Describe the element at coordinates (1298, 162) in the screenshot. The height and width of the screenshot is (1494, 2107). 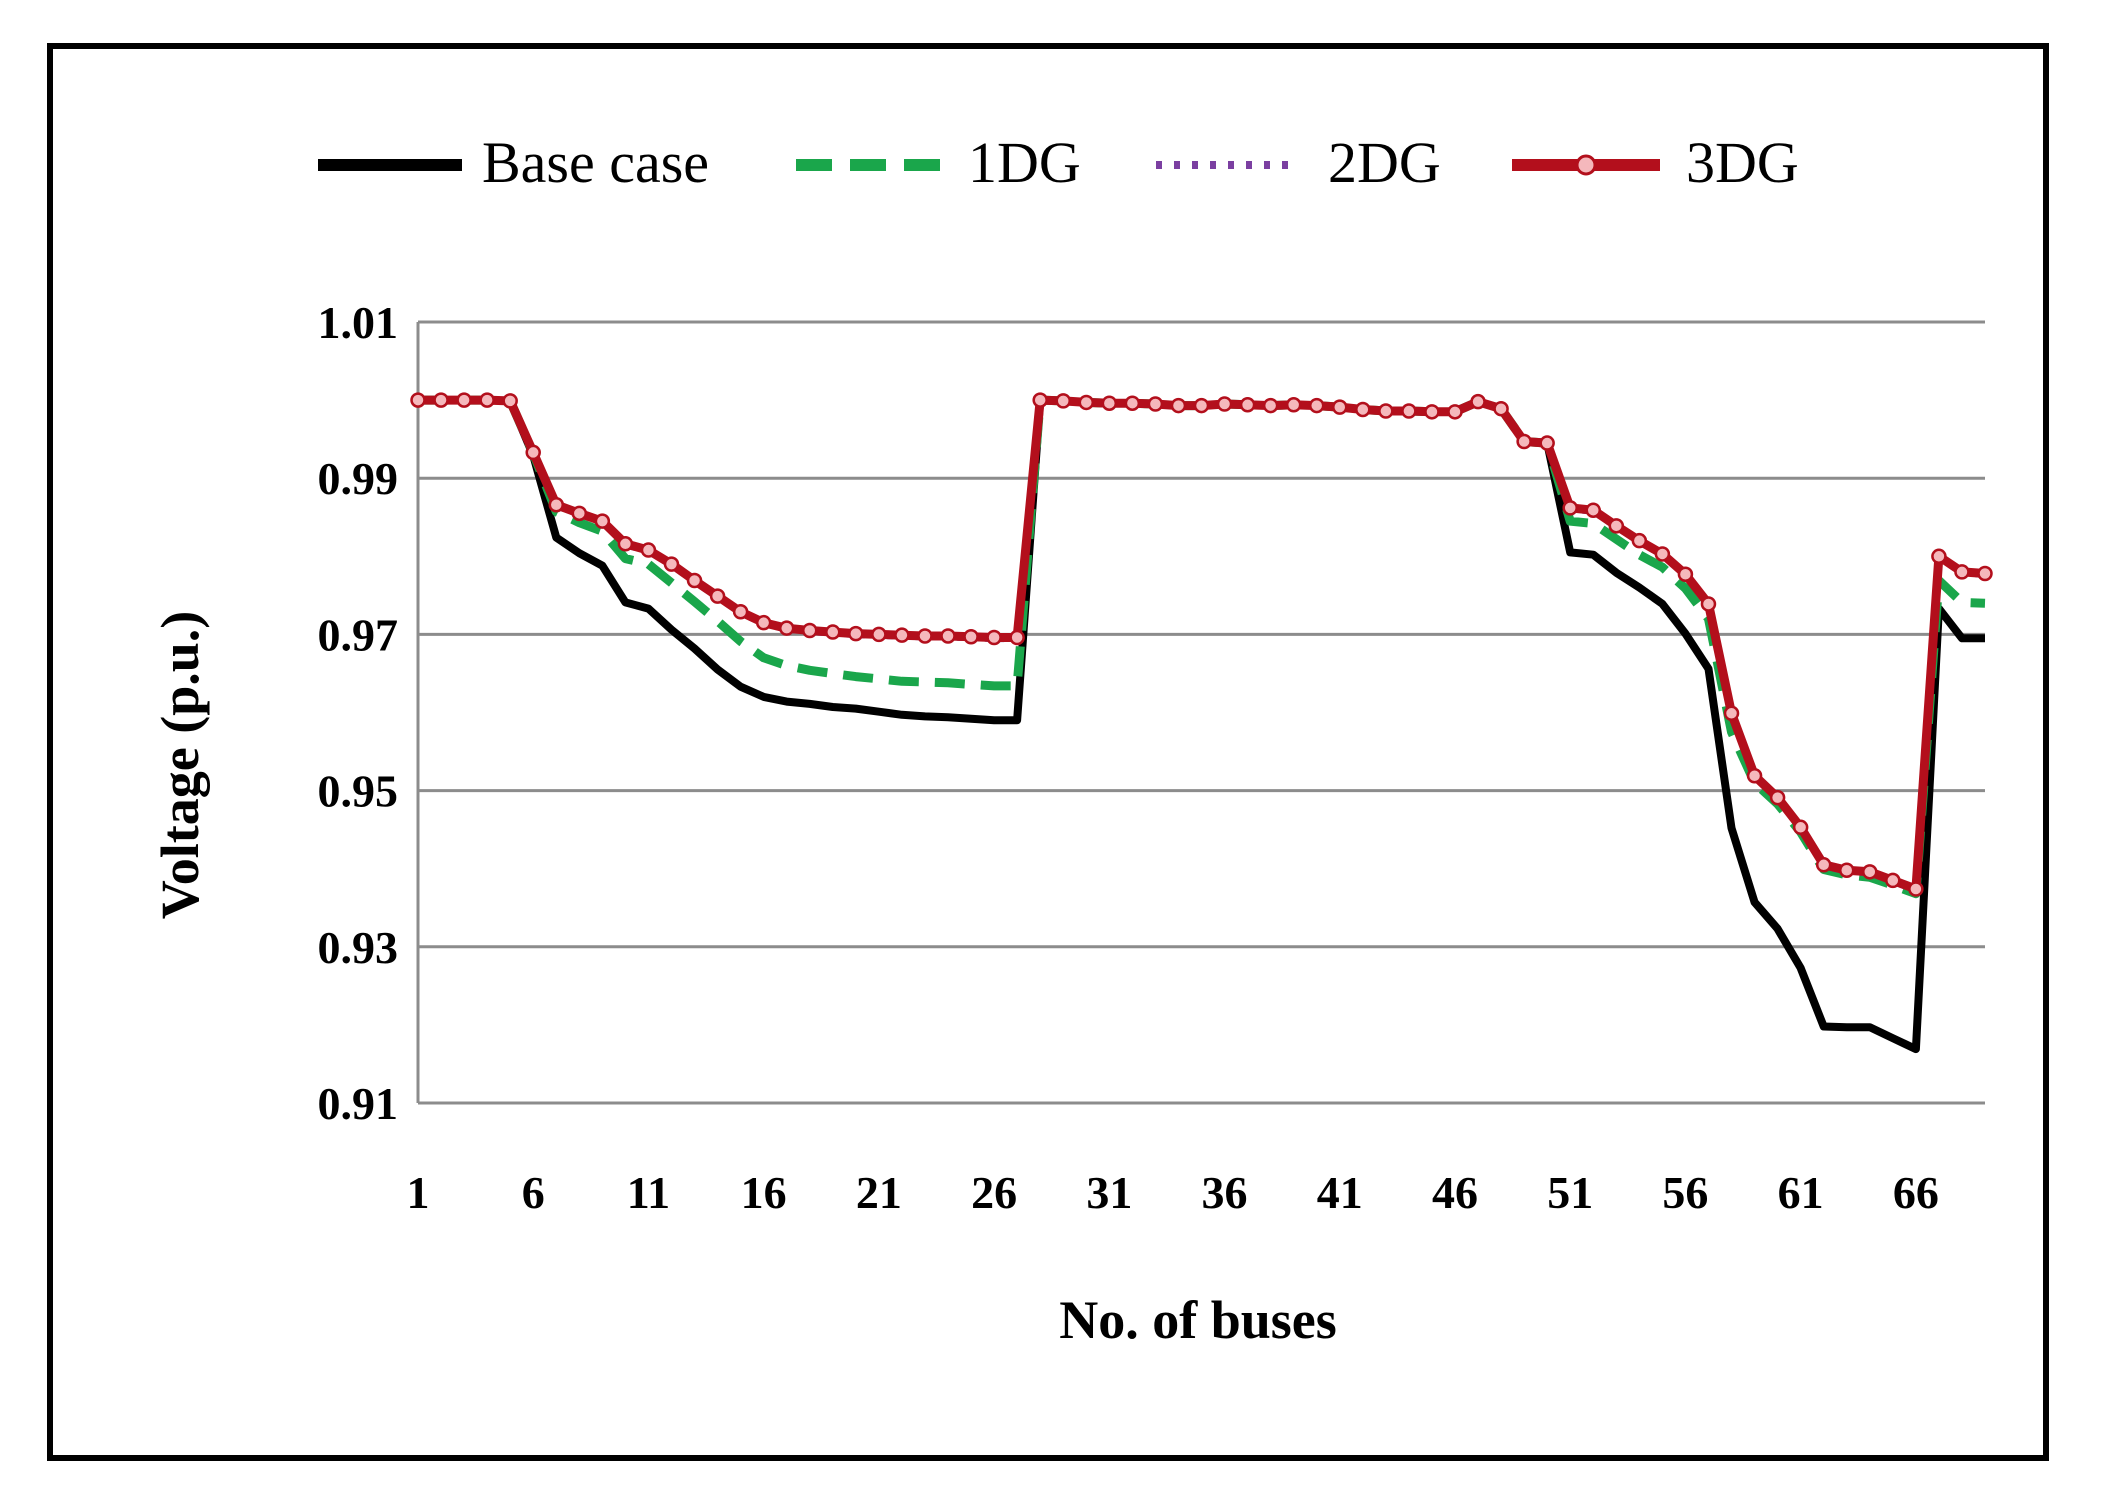
I see `legend-item-2dg: 2DG` at that location.